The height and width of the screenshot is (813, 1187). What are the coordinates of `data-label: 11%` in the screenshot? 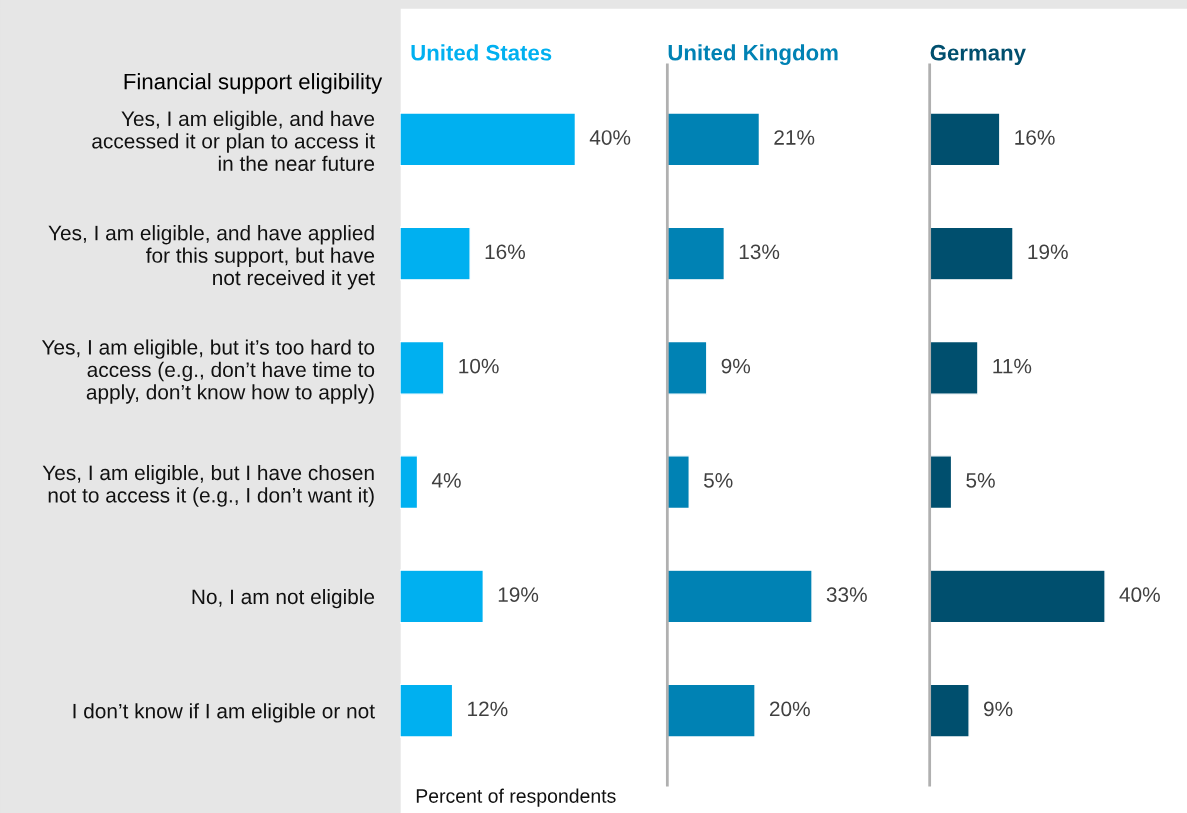 It's located at (1012, 366).